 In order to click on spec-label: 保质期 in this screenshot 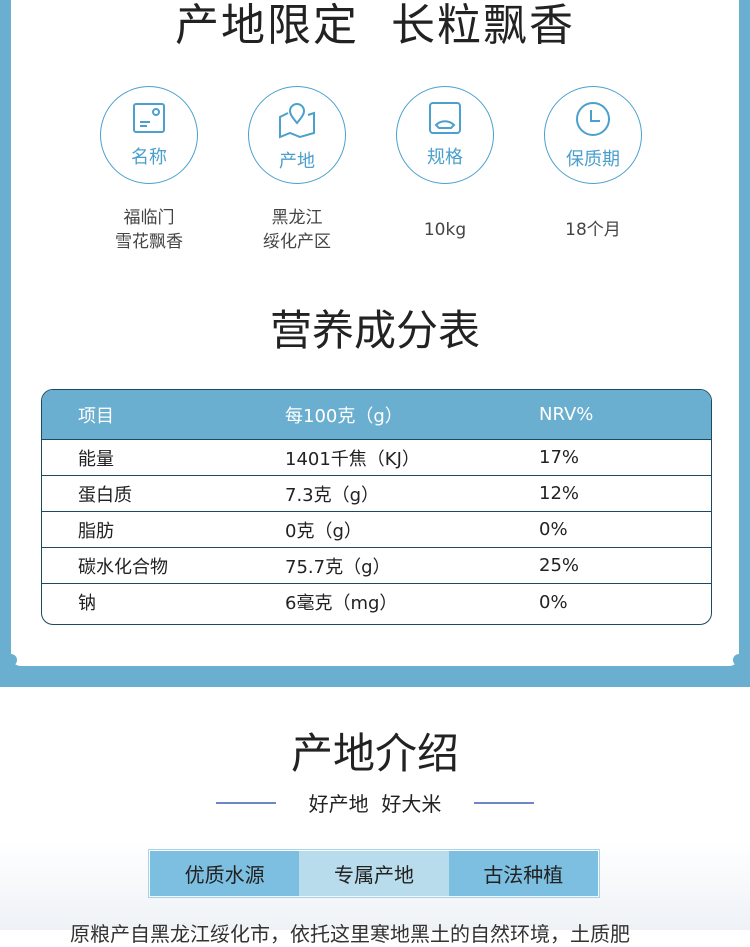, I will do `click(593, 159)`.